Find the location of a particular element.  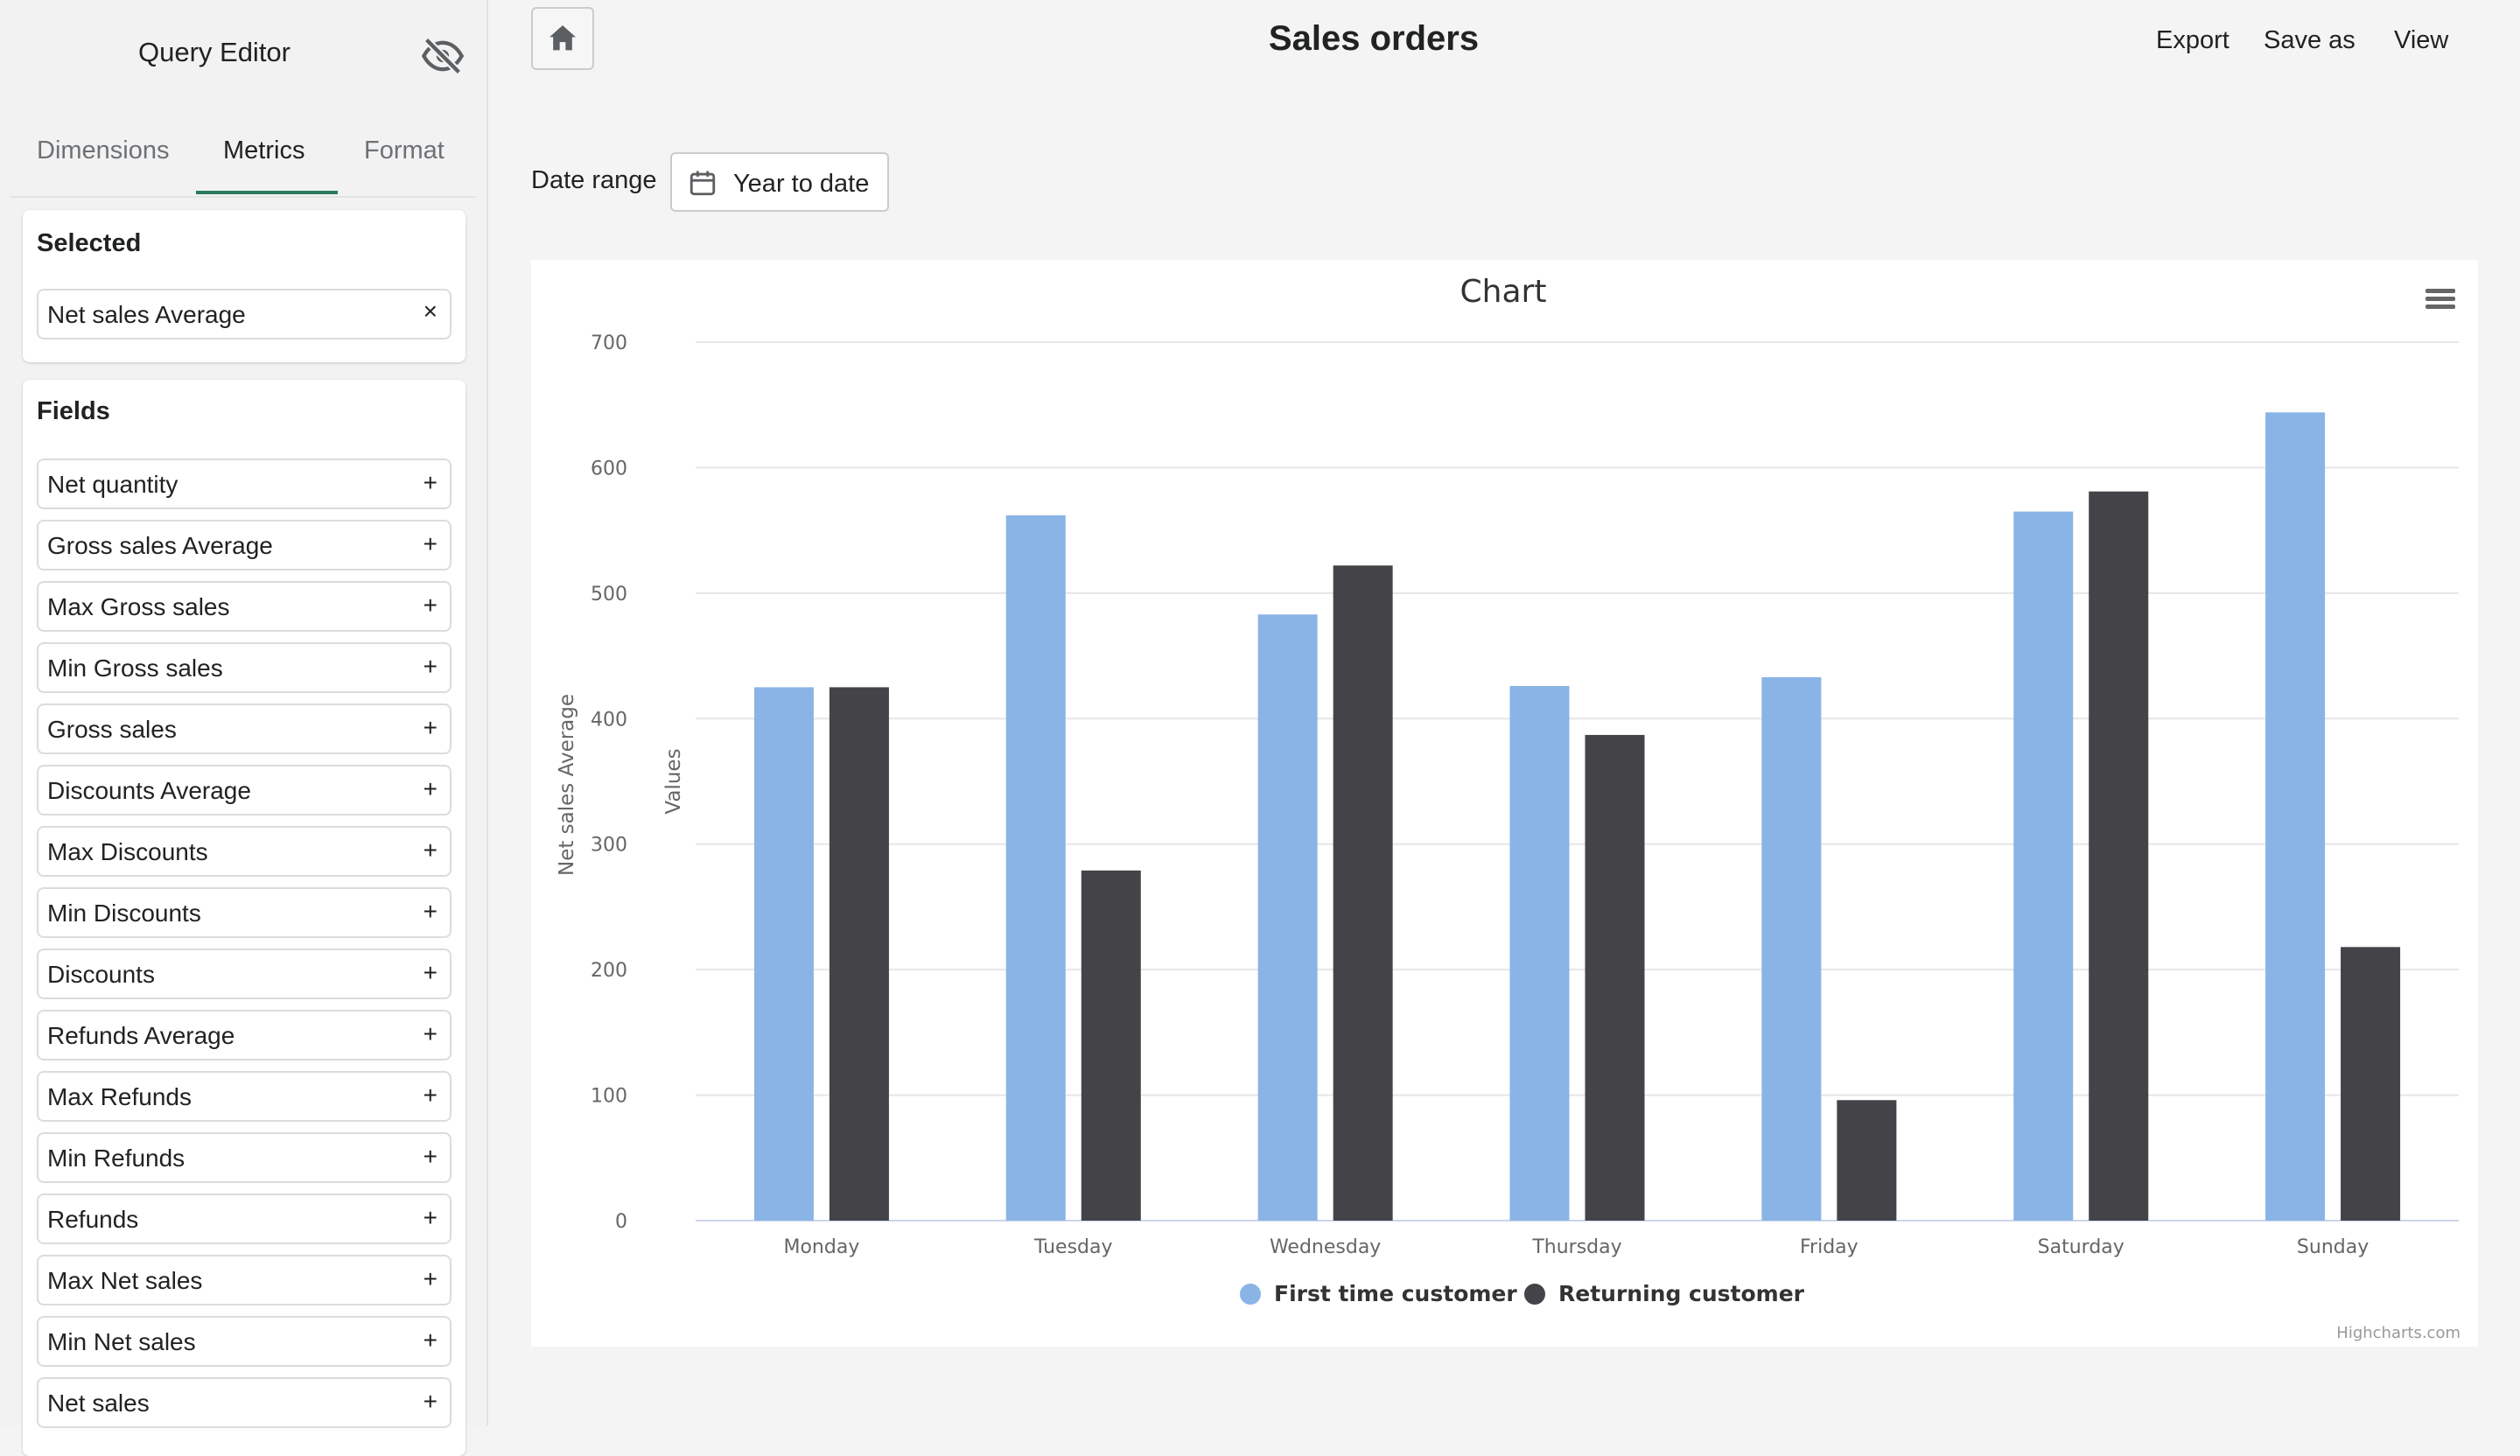

legend-label-returning: Returning customer is located at coordinates (1681, 1293).